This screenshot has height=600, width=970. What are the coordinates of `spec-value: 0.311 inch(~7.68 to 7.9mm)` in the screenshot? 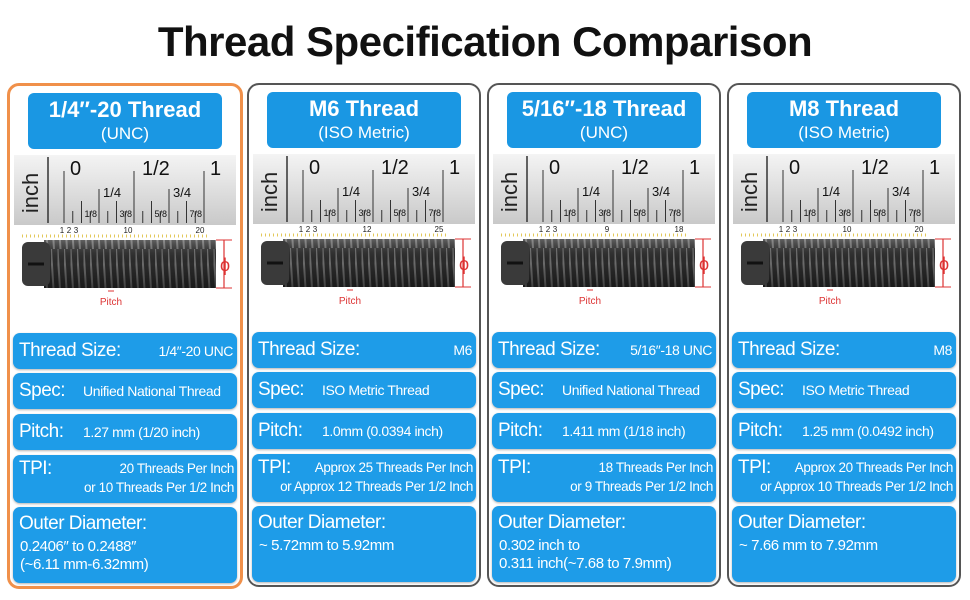 It's located at (585, 563).